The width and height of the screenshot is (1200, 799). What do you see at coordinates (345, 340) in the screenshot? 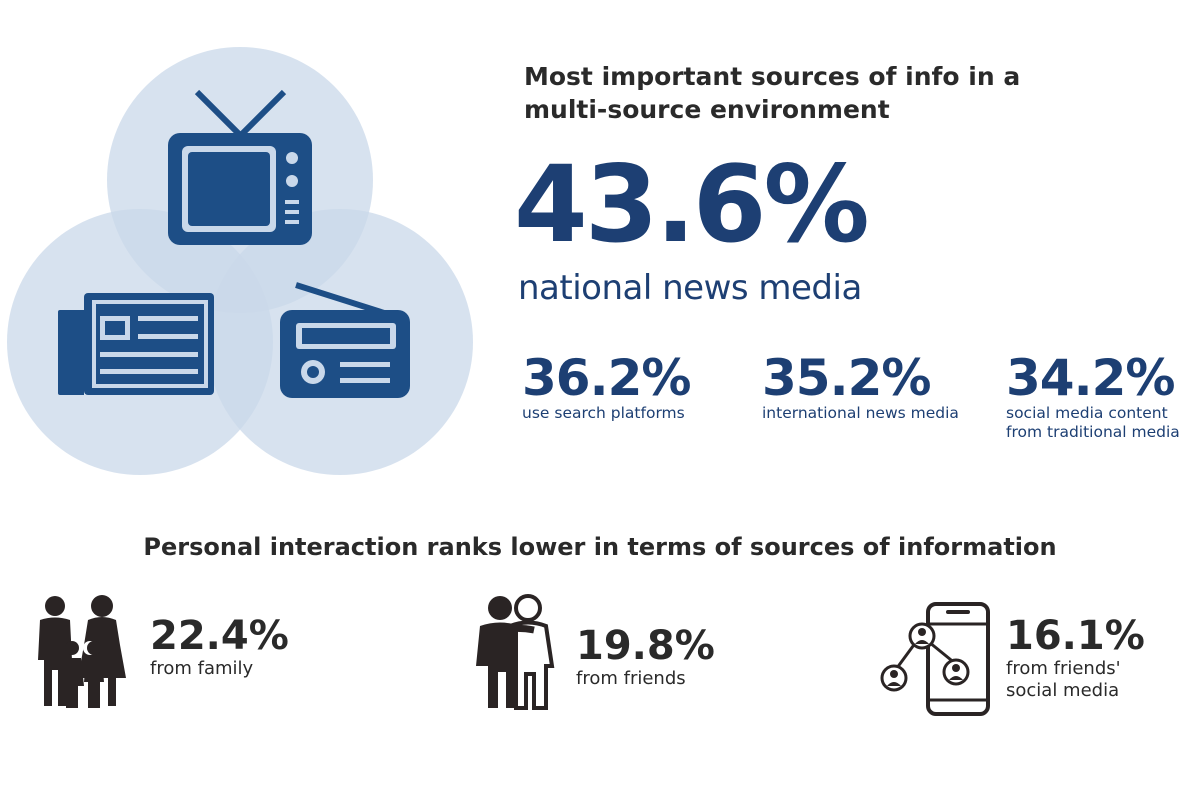
I see `radio-icon` at bounding box center [345, 340].